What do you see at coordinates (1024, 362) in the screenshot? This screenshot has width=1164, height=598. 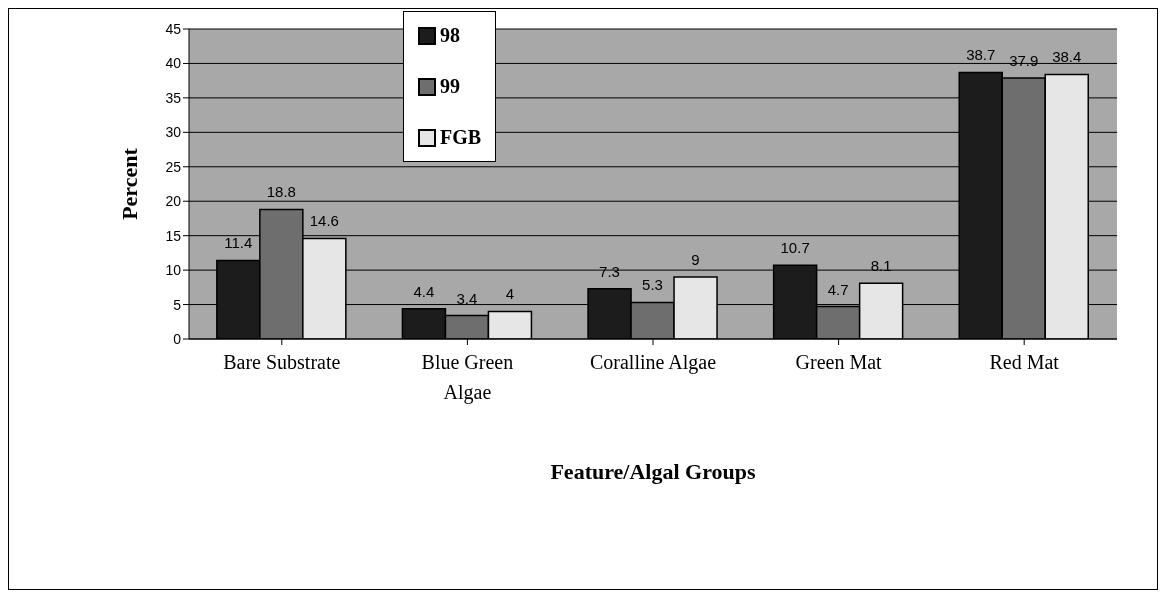 I see `x-tick-label: Red Mat` at bounding box center [1024, 362].